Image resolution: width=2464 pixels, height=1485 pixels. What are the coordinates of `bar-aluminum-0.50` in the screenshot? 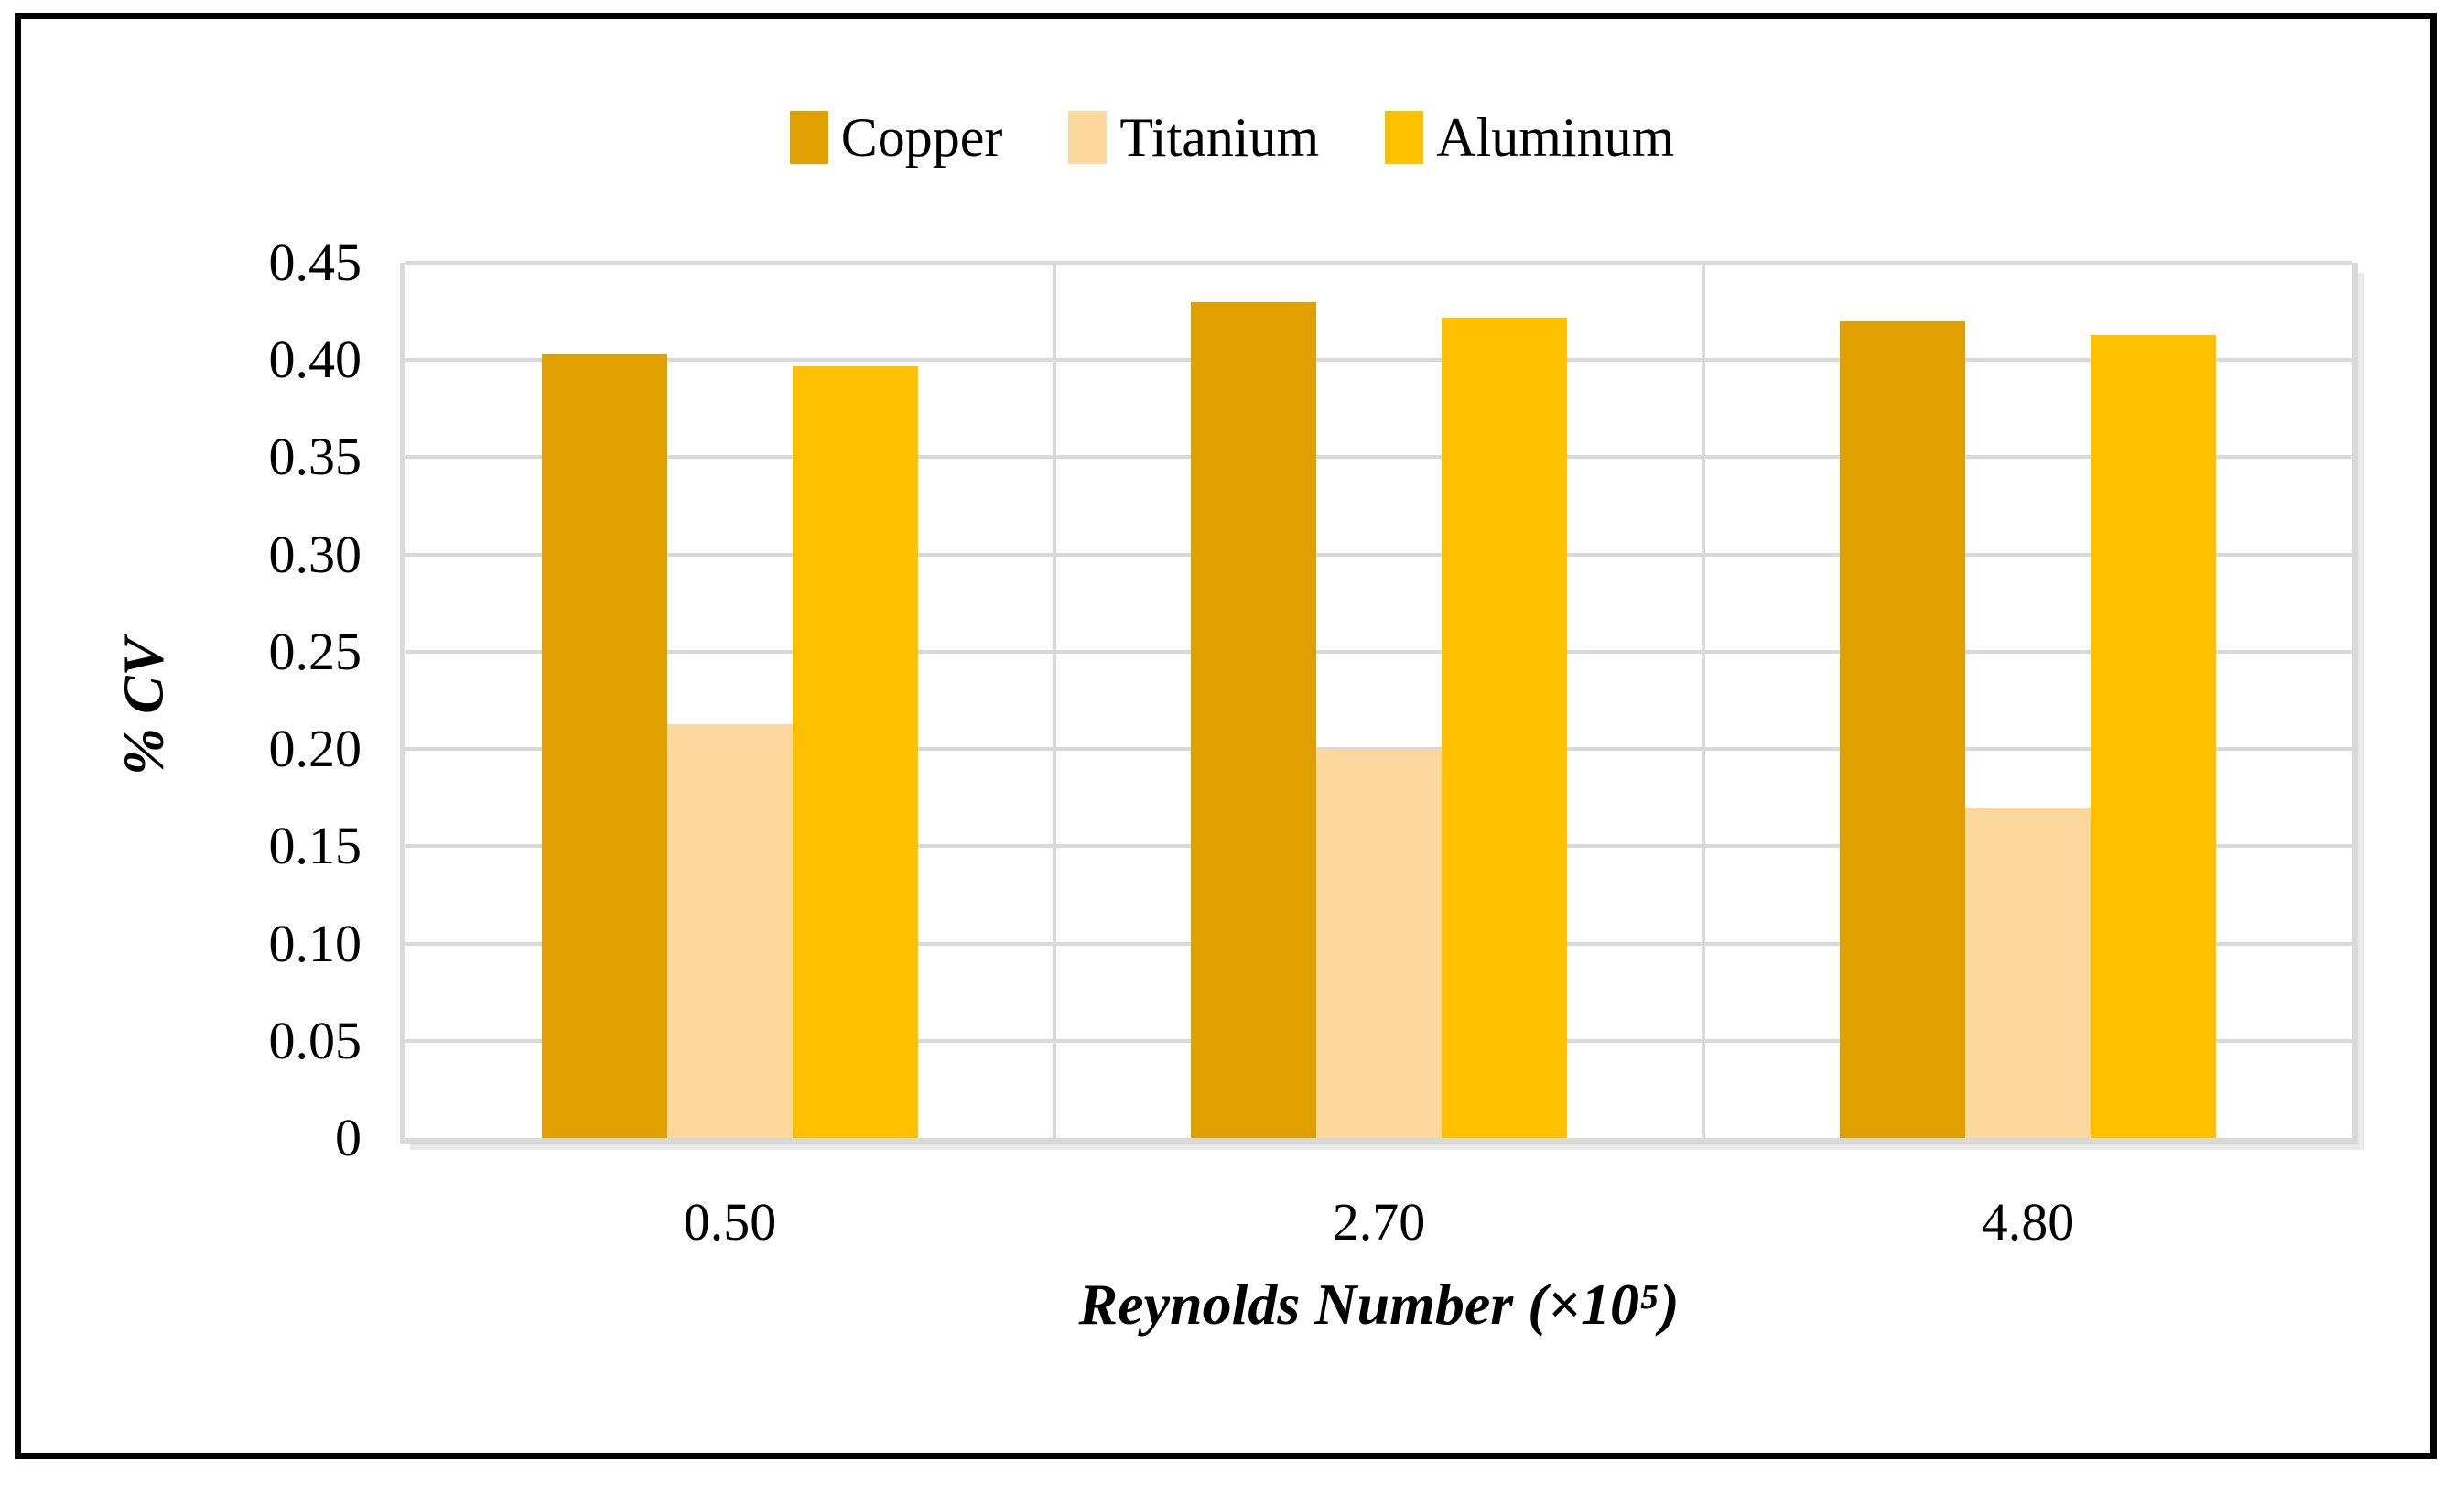 It's located at (855, 751).